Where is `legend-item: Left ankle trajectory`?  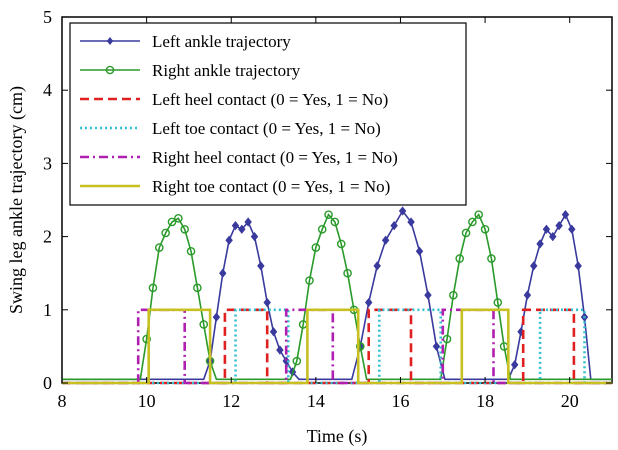 legend-item: Left ankle trajectory is located at coordinates (185, 41).